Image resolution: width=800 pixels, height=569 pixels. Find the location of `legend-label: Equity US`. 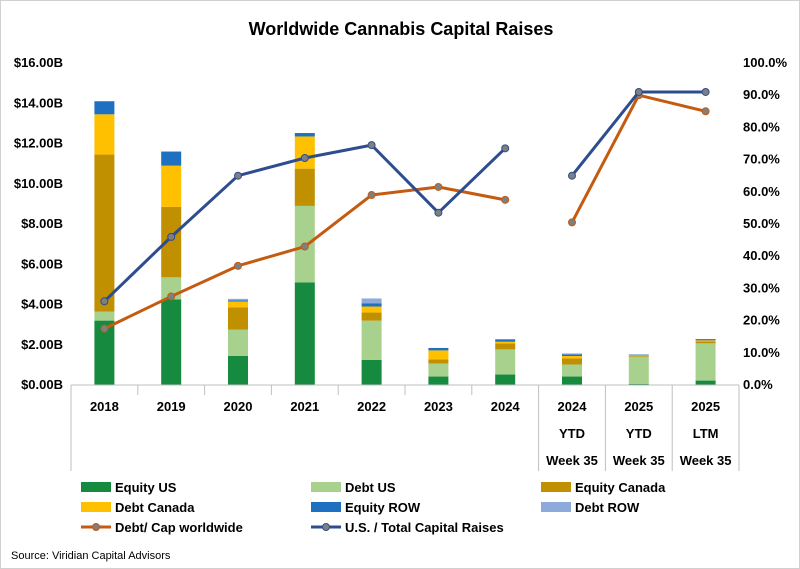

legend-label: Equity US is located at coordinates (146, 487).